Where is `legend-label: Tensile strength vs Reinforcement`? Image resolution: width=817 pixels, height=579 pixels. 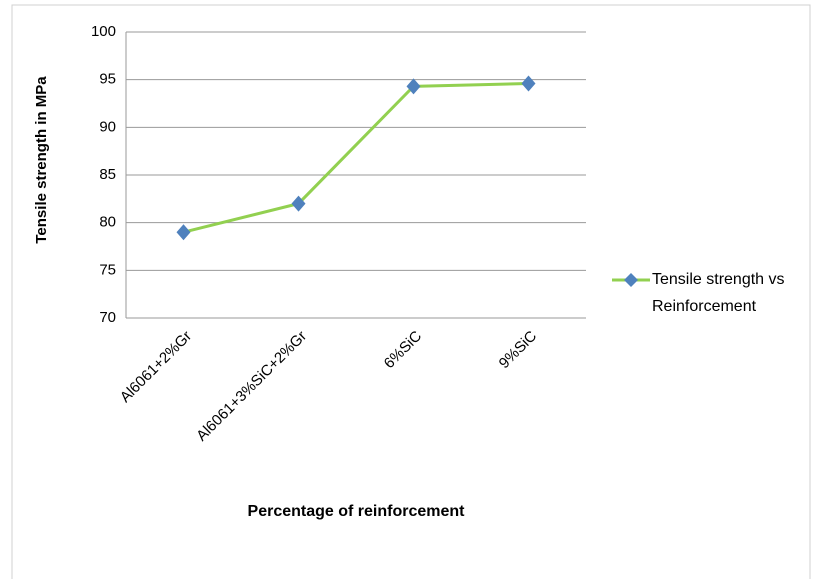 legend-label: Tensile strength vs Reinforcement is located at coordinates (718, 293).